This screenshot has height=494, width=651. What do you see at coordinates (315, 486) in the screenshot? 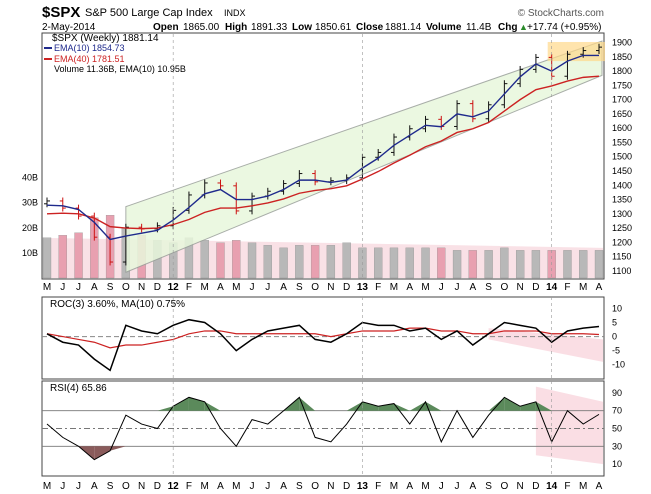
I see `x-tick-label-bottom: O` at bounding box center [315, 486].